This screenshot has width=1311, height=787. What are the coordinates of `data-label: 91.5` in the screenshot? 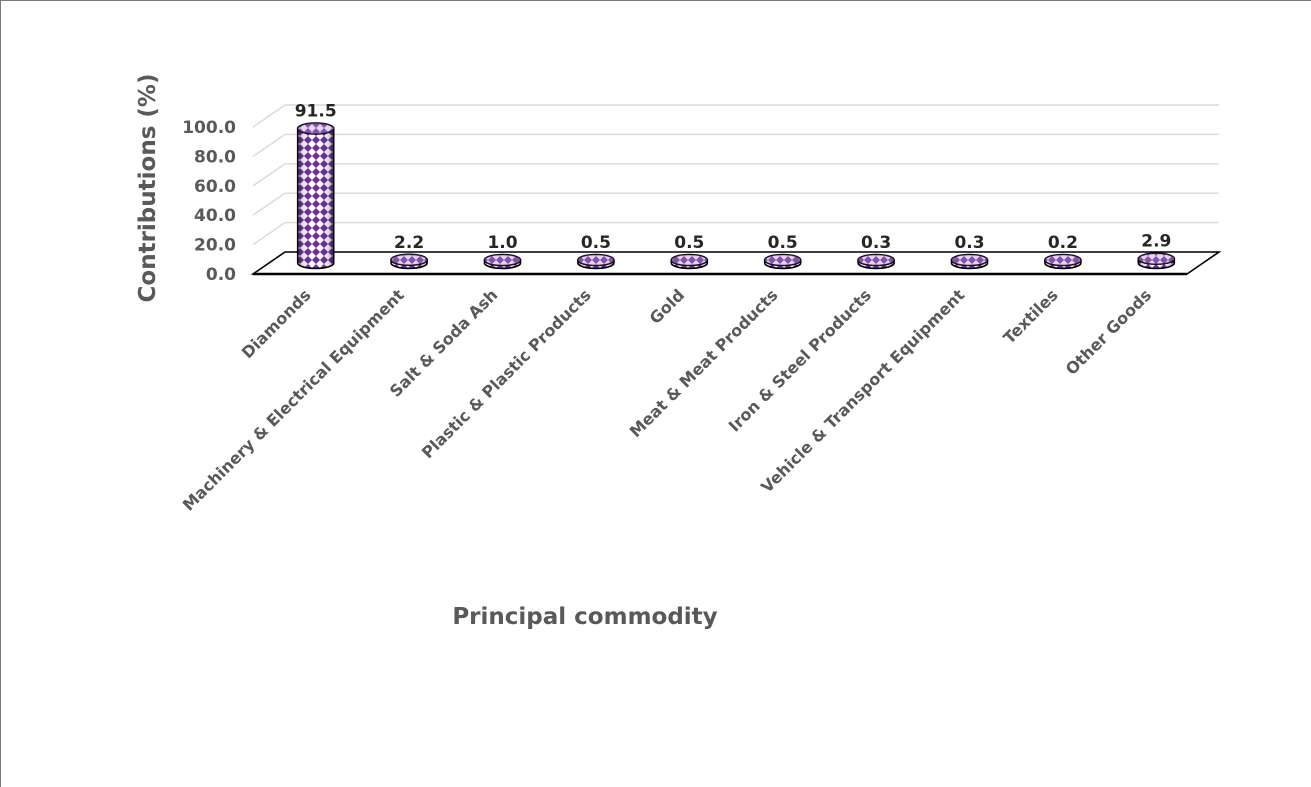 It's located at (316, 111).